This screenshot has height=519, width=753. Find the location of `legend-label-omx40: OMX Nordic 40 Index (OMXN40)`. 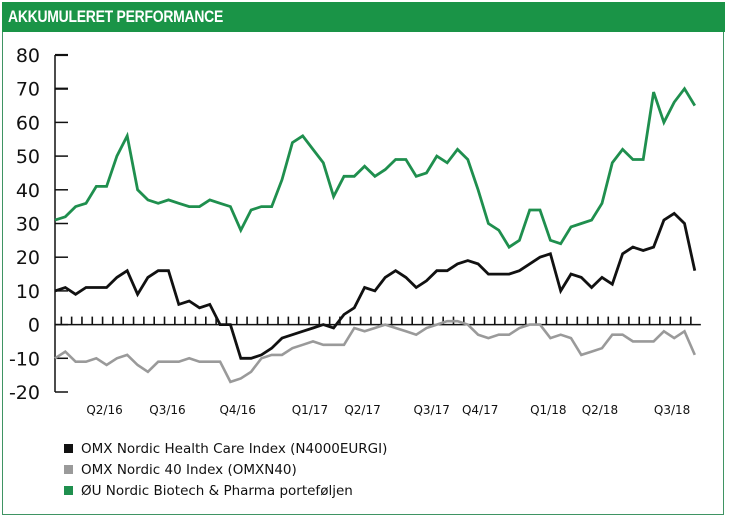

legend-label-omx40: OMX Nordic 40 Index (OMXN40) is located at coordinates (189, 469).